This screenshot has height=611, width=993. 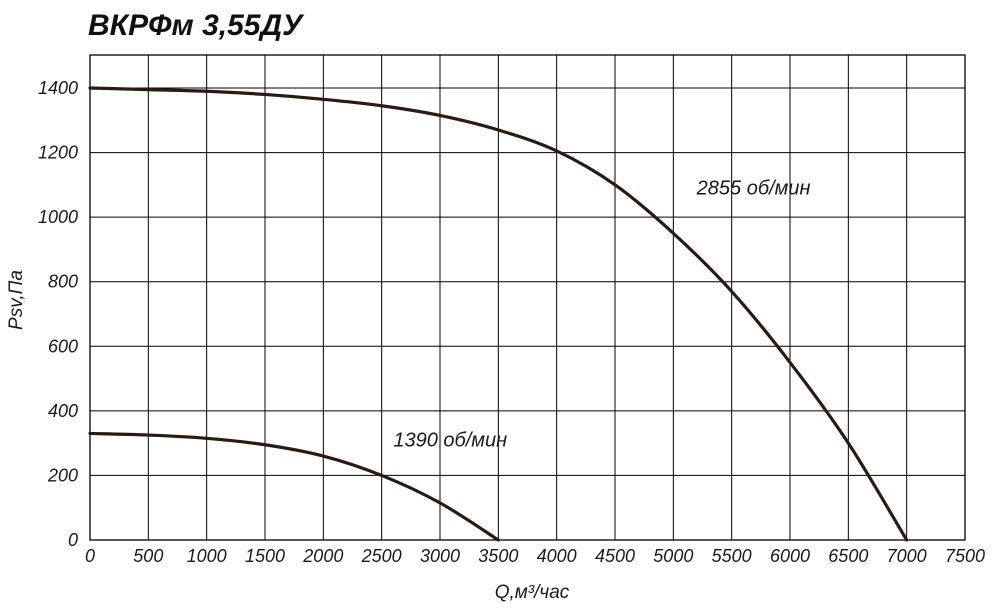 I want to click on series-label-1: 2855 об/мин, so click(x=753, y=189).